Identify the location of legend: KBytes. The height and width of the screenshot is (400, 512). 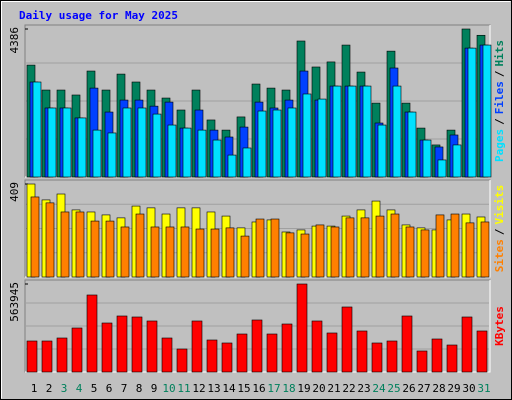
(499, 326).